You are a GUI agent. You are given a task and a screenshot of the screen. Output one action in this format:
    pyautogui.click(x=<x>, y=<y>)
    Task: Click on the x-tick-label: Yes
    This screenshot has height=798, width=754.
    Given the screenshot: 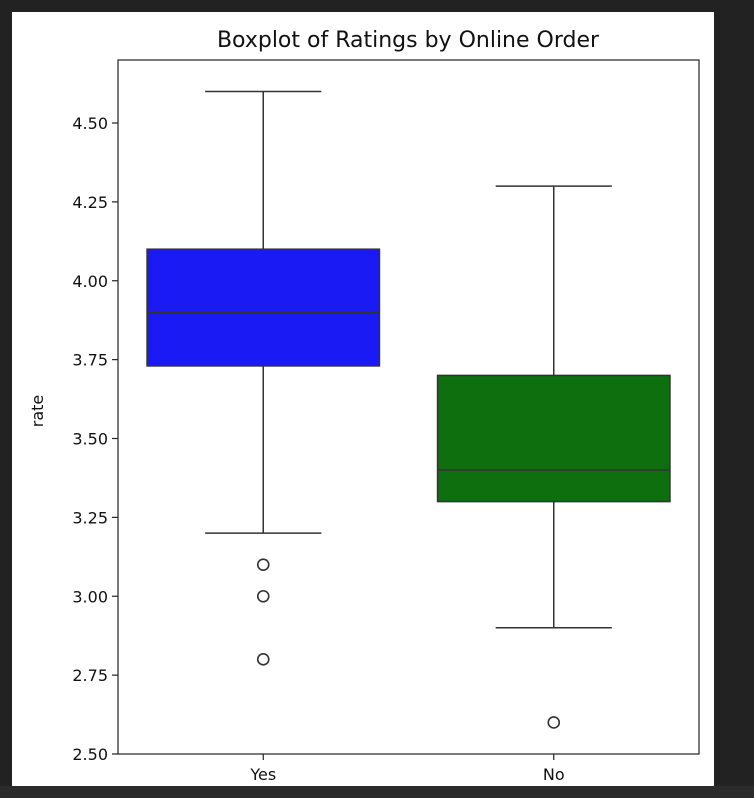 What is the action you would take?
    pyautogui.click(x=262, y=774)
    